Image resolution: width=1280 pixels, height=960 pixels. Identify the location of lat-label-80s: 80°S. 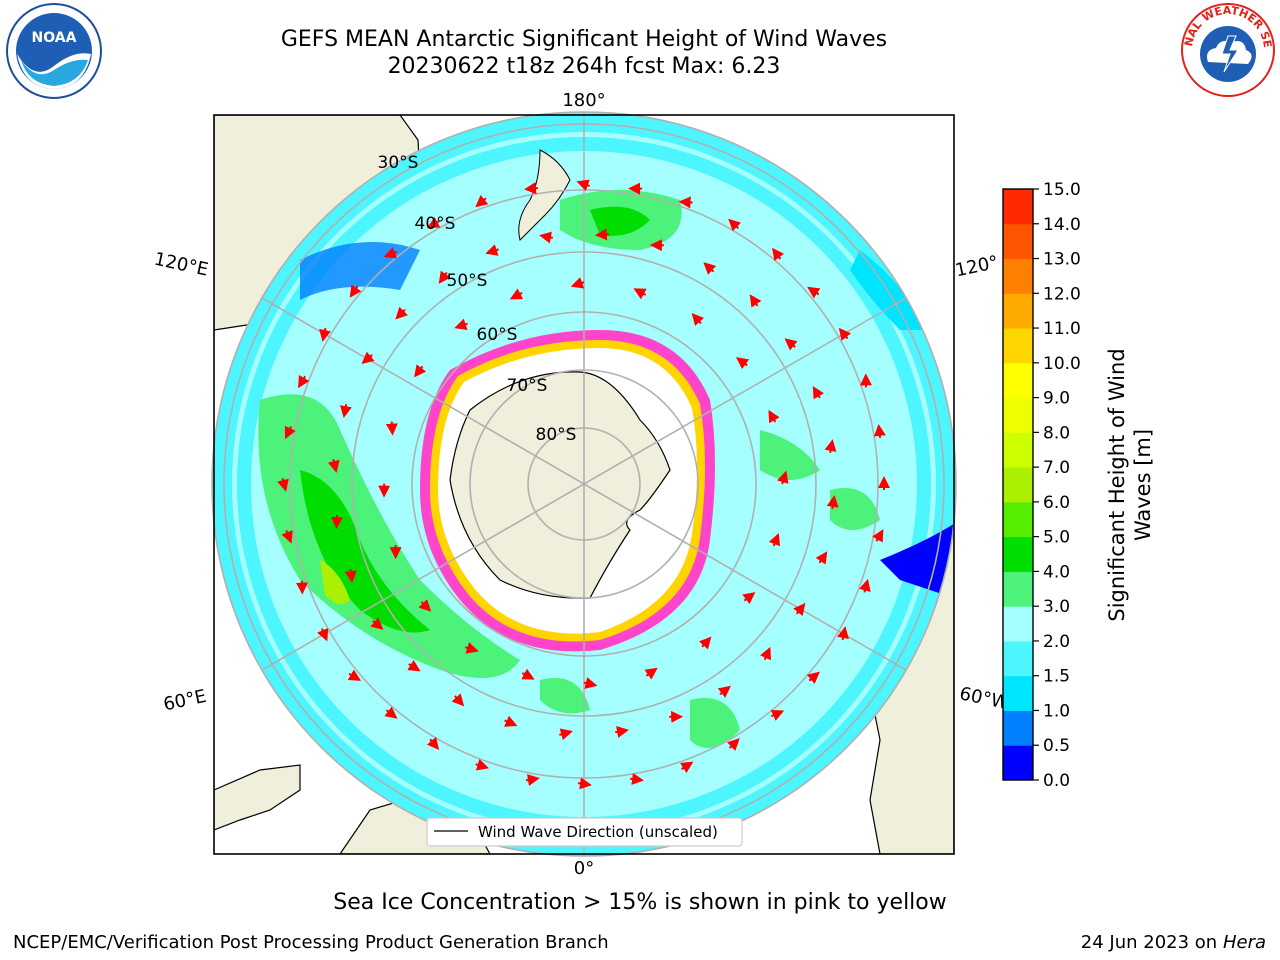
(556, 435).